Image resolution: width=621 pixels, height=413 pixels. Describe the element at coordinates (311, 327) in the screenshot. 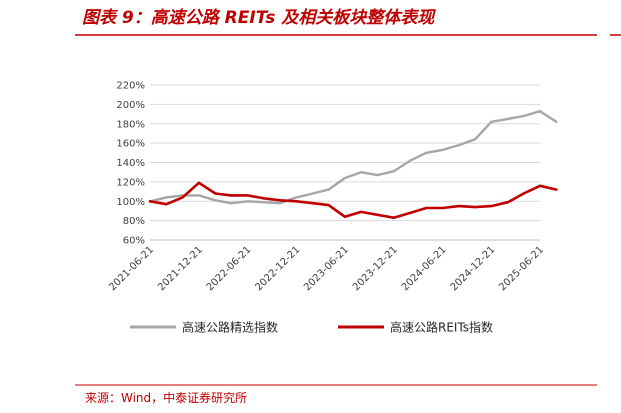

I see `legend: 高速公路精选指数 高速公路REITs指数` at that location.